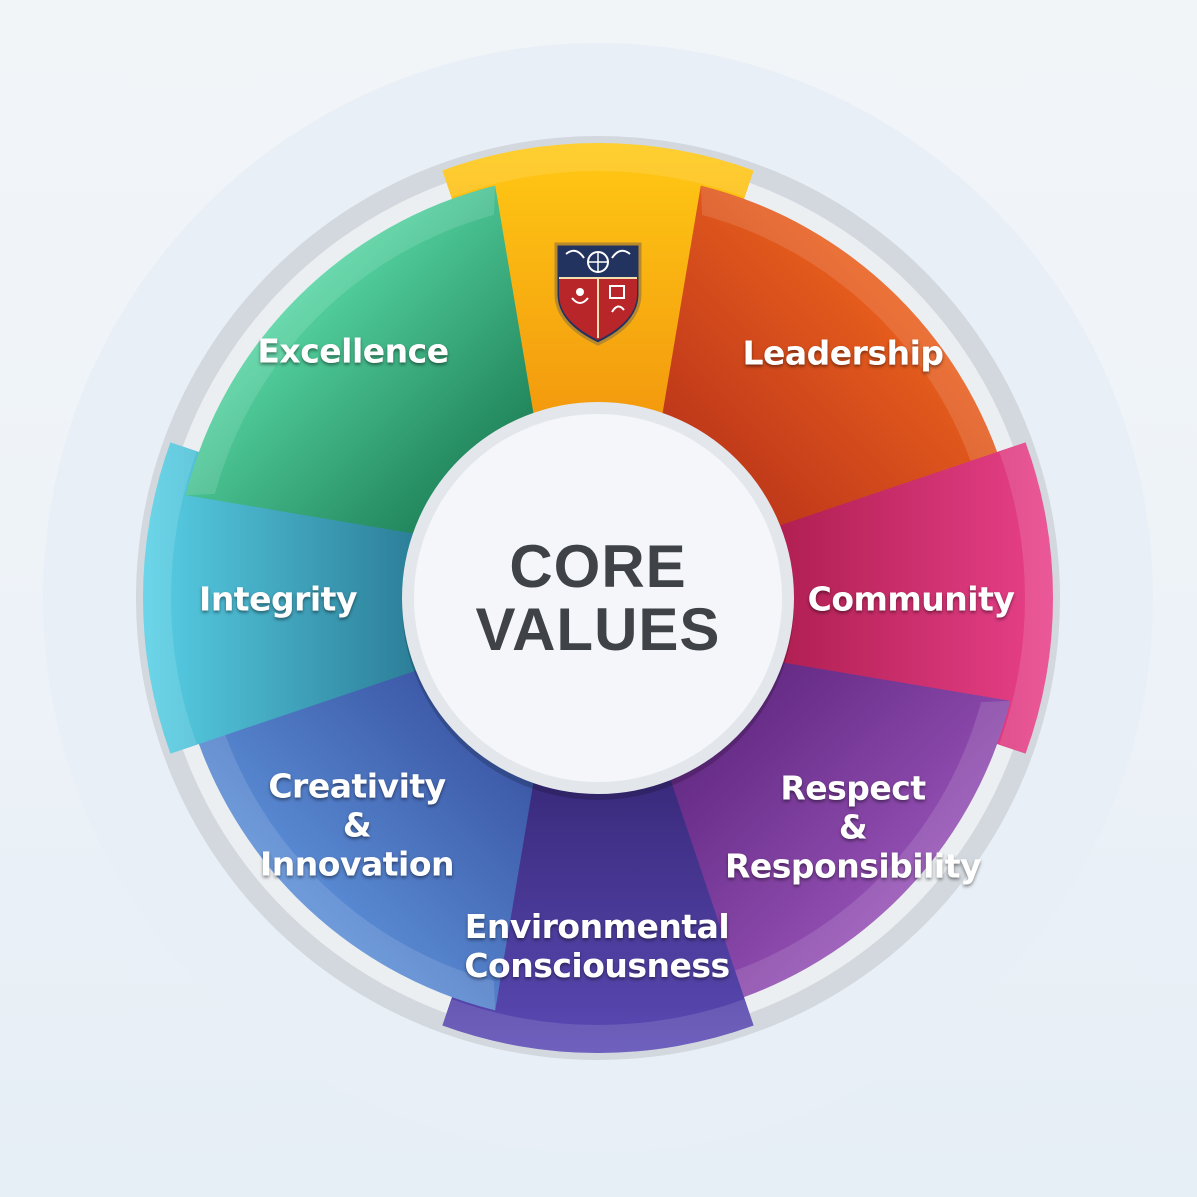  I want to click on value-label-environmental: Environmental Consciousness, so click(597, 946).